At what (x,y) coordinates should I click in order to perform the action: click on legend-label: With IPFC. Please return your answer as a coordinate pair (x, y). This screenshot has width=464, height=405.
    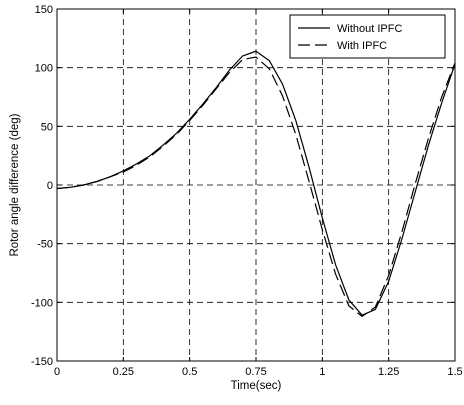
    Looking at the image, I should click on (362, 46).